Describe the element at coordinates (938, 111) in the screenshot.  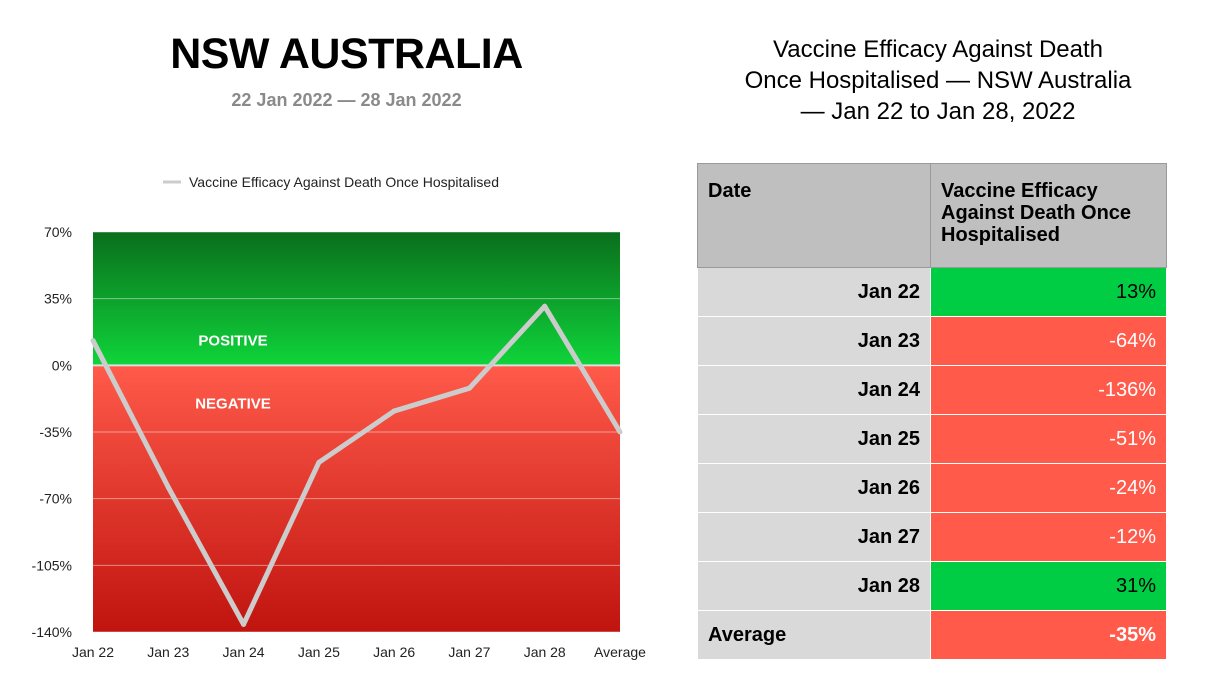
I see `table-title-line-3: — Jan 22 to Jan 28, 2022` at that location.